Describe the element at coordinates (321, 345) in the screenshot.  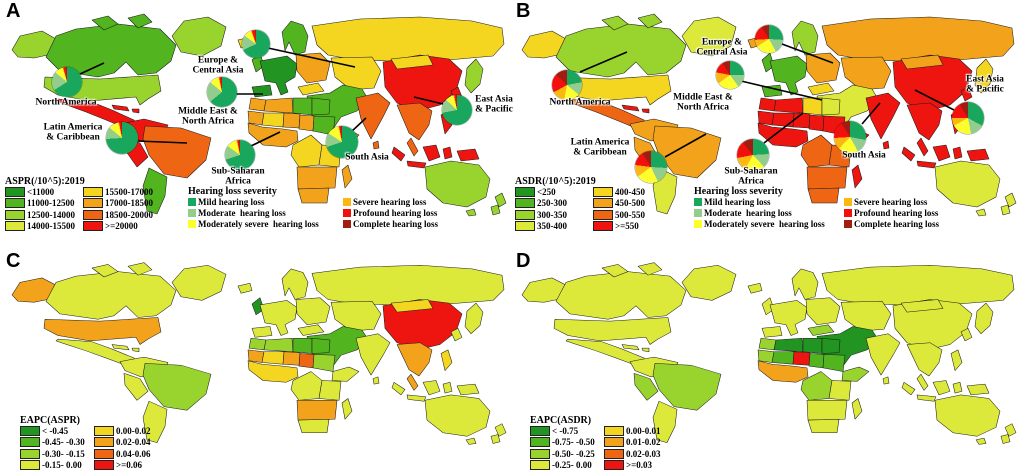
I see `map-region-egypt` at that location.